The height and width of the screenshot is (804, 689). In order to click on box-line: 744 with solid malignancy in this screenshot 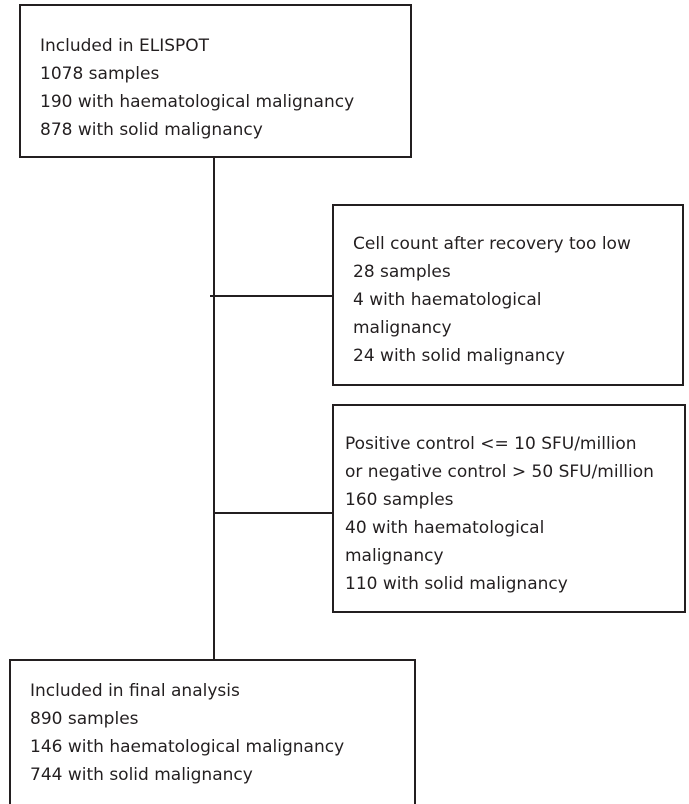, I will do `click(141, 775)`.